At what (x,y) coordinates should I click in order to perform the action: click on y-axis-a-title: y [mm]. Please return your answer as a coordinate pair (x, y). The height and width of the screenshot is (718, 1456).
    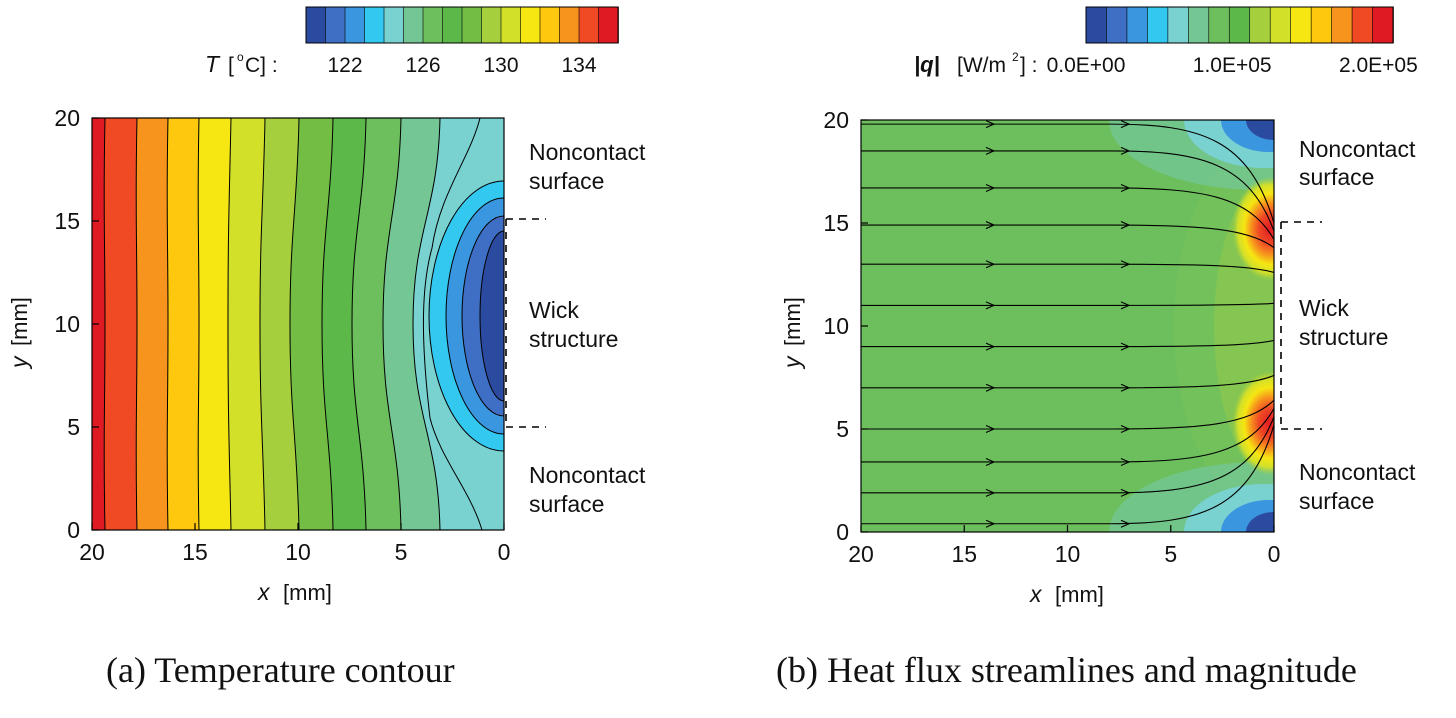
    Looking at the image, I should click on (19, 333).